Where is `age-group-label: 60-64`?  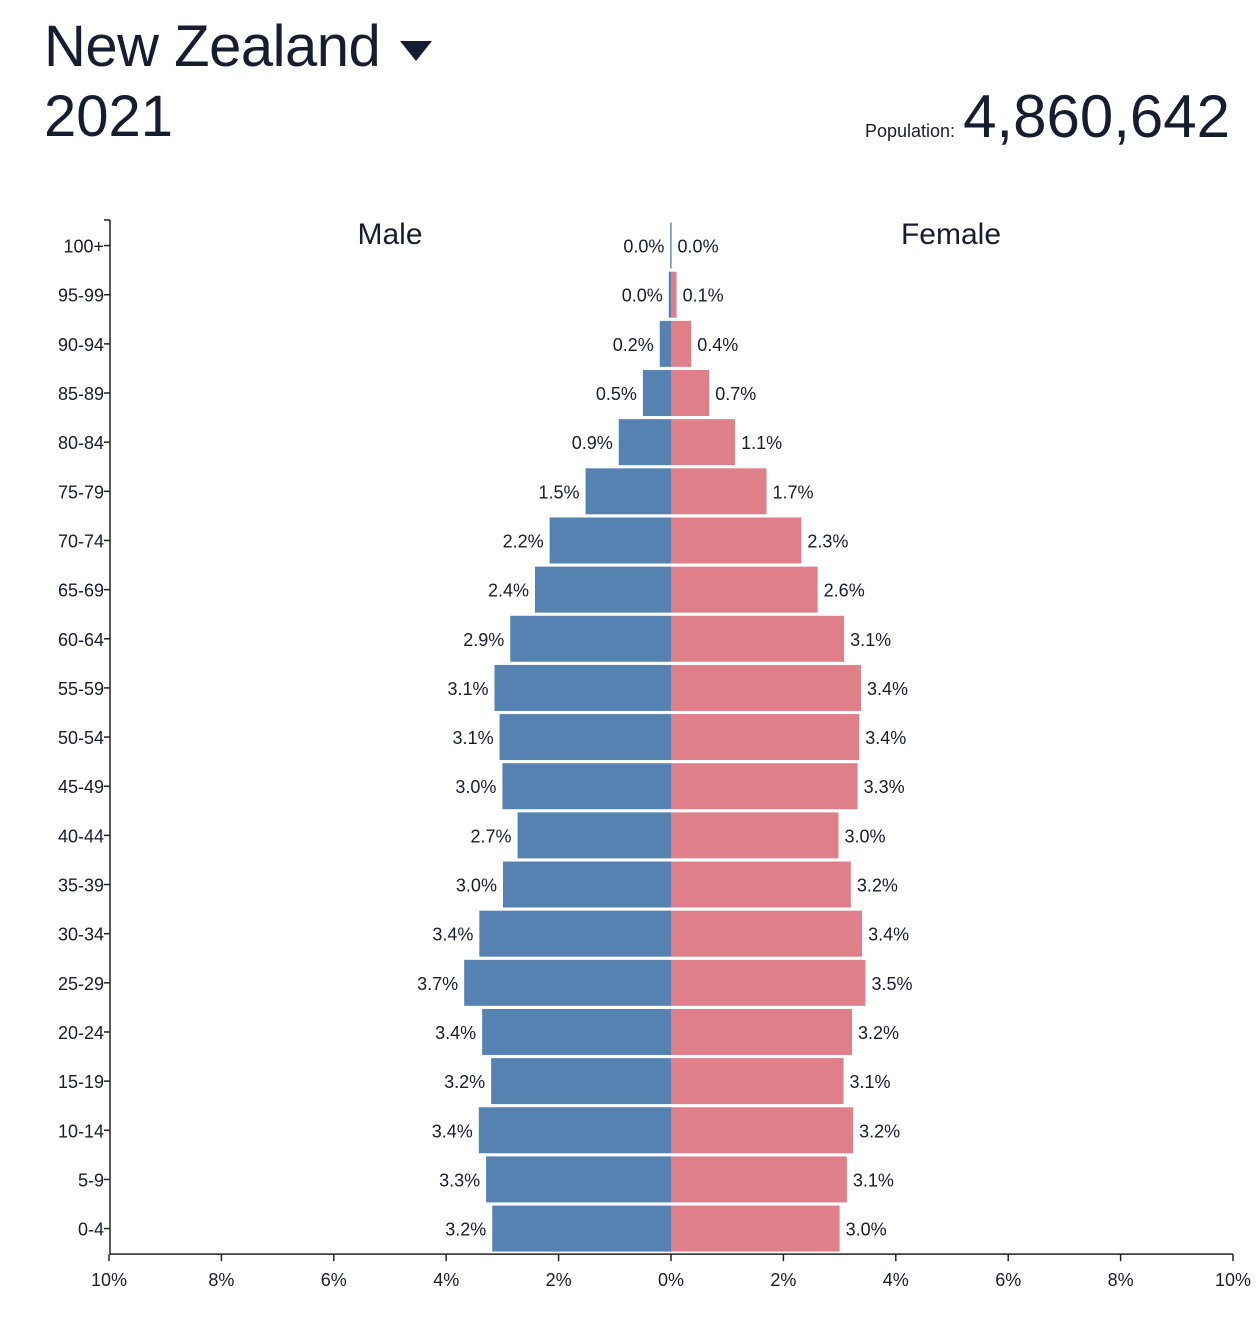 age-group-label: 60-64 is located at coordinates (81, 640).